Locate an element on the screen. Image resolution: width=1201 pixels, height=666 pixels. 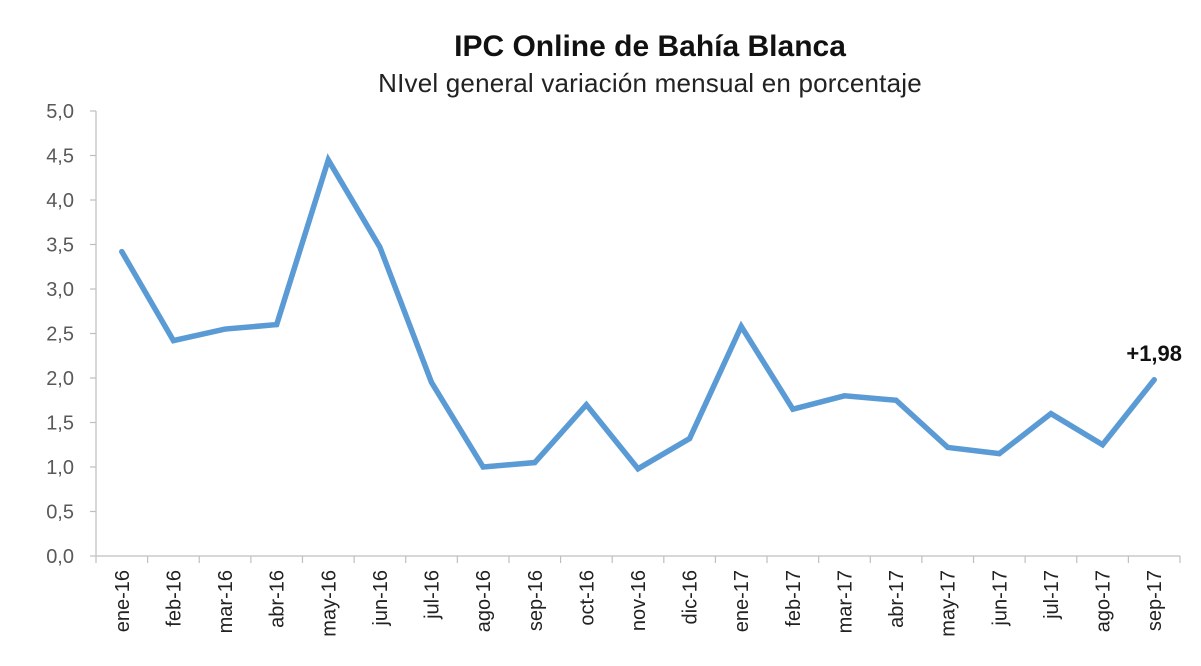
x-tick-label: abr-17 is located at coordinates (897, 599).